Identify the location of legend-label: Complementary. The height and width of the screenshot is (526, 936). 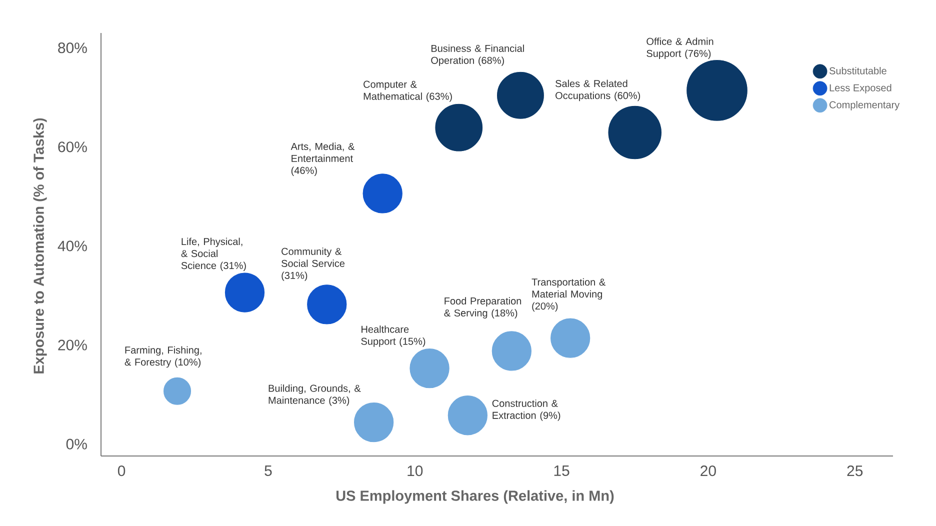
(865, 105).